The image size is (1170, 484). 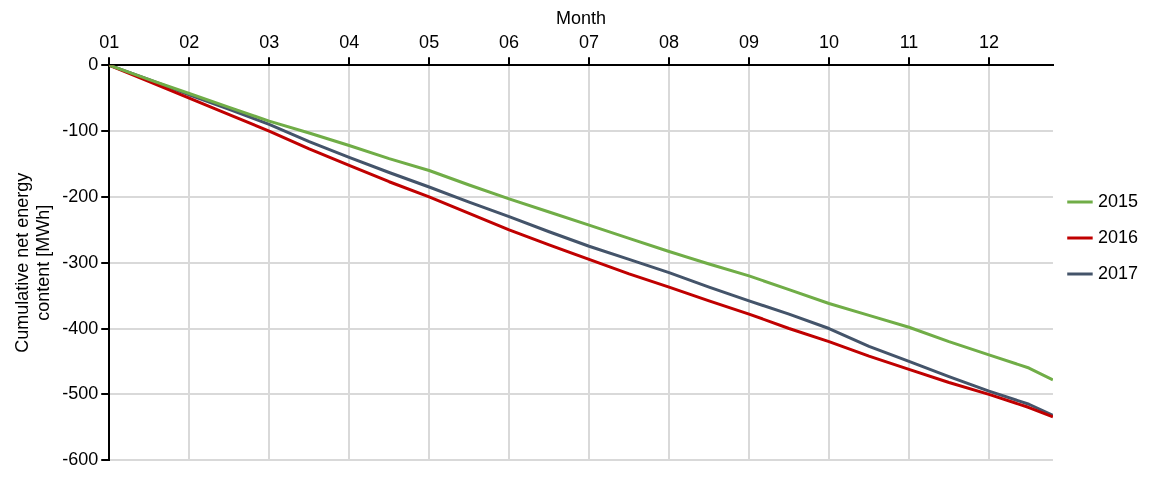 I want to click on y-tick-label: -600, so click(x=80, y=459).